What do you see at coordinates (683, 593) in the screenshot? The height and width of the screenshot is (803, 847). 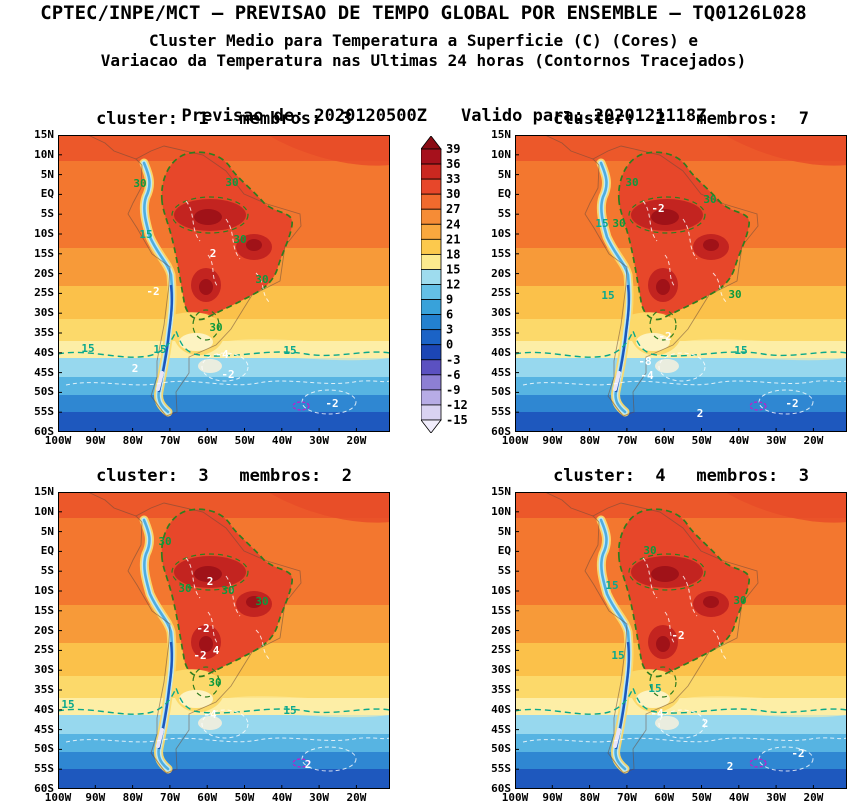 I see `isotherm-30-contour` at bounding box center [683, 593].